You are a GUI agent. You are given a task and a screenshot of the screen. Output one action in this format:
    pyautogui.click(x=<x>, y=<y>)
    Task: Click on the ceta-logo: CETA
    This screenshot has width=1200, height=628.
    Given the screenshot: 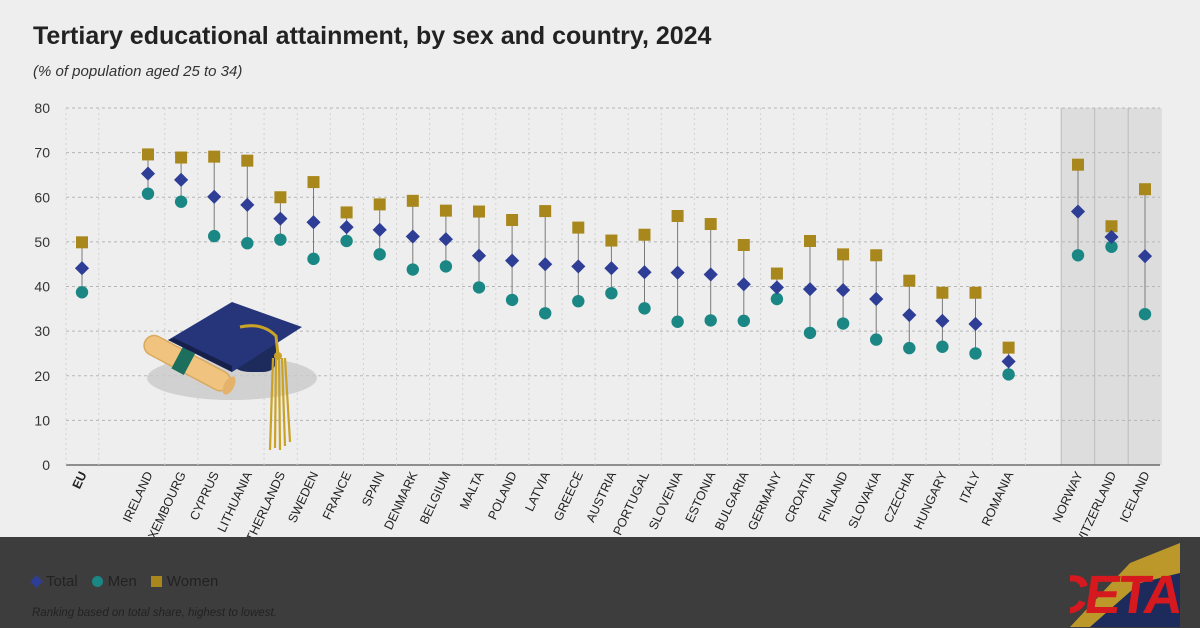 What is the action you would take?
    pyautogui.click(x=1125, y=585)
    